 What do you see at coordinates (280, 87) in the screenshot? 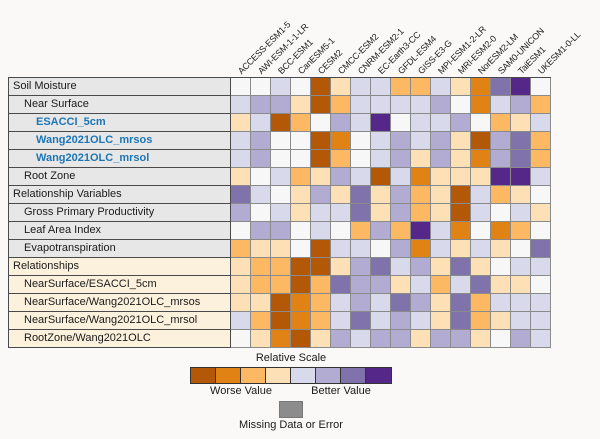
I see `table-row: Soil Moisture` at bounding box center [280, 87].